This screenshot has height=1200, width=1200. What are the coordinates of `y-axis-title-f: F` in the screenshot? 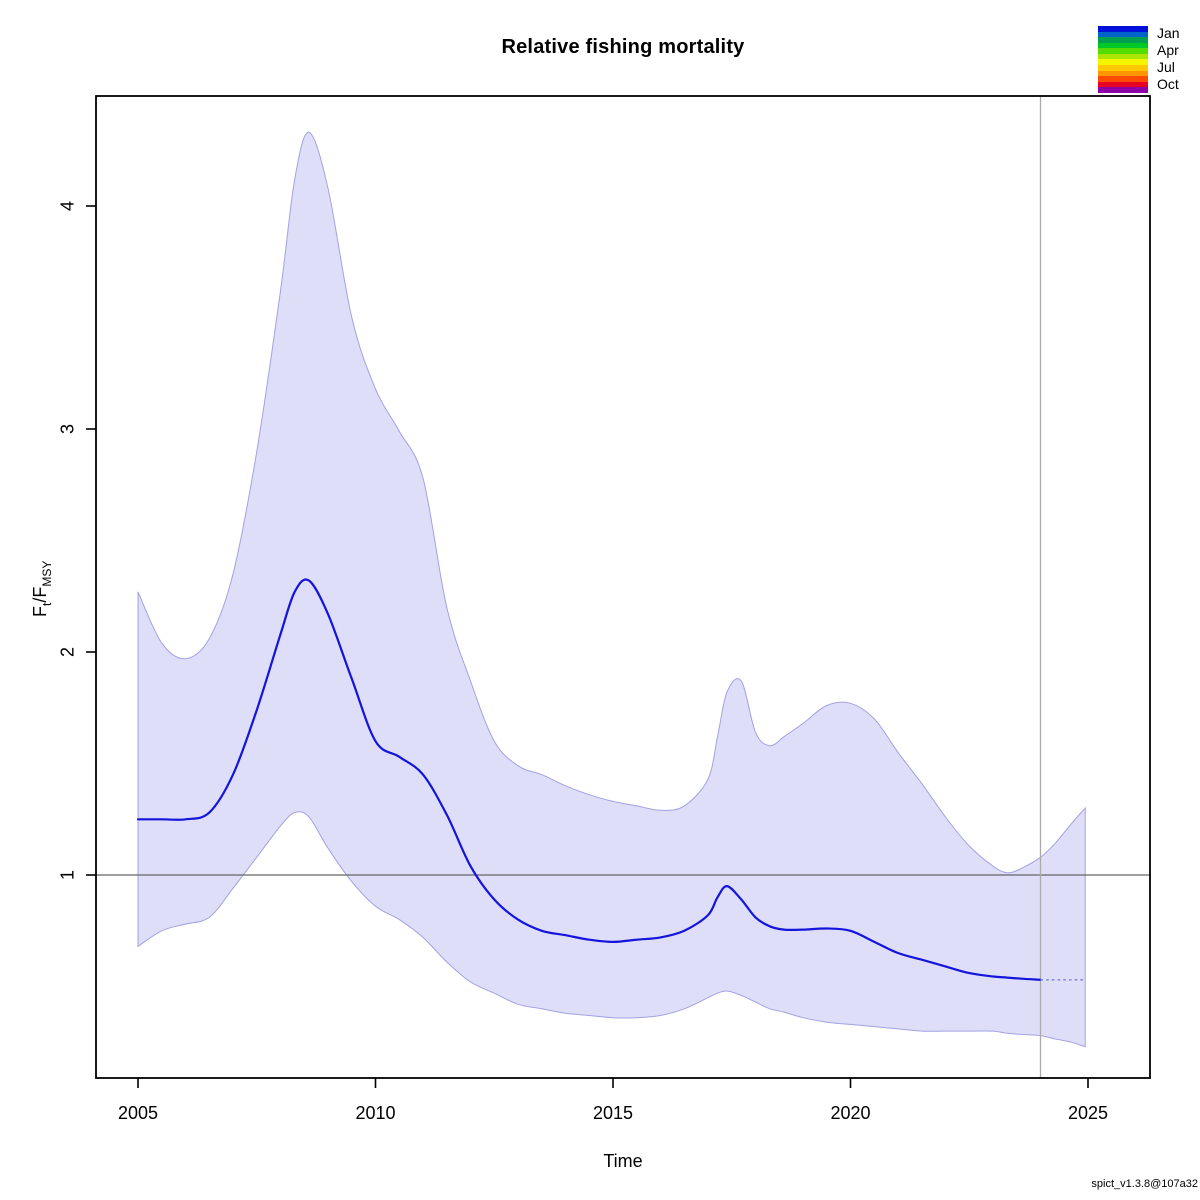 It's located at (40, 611).